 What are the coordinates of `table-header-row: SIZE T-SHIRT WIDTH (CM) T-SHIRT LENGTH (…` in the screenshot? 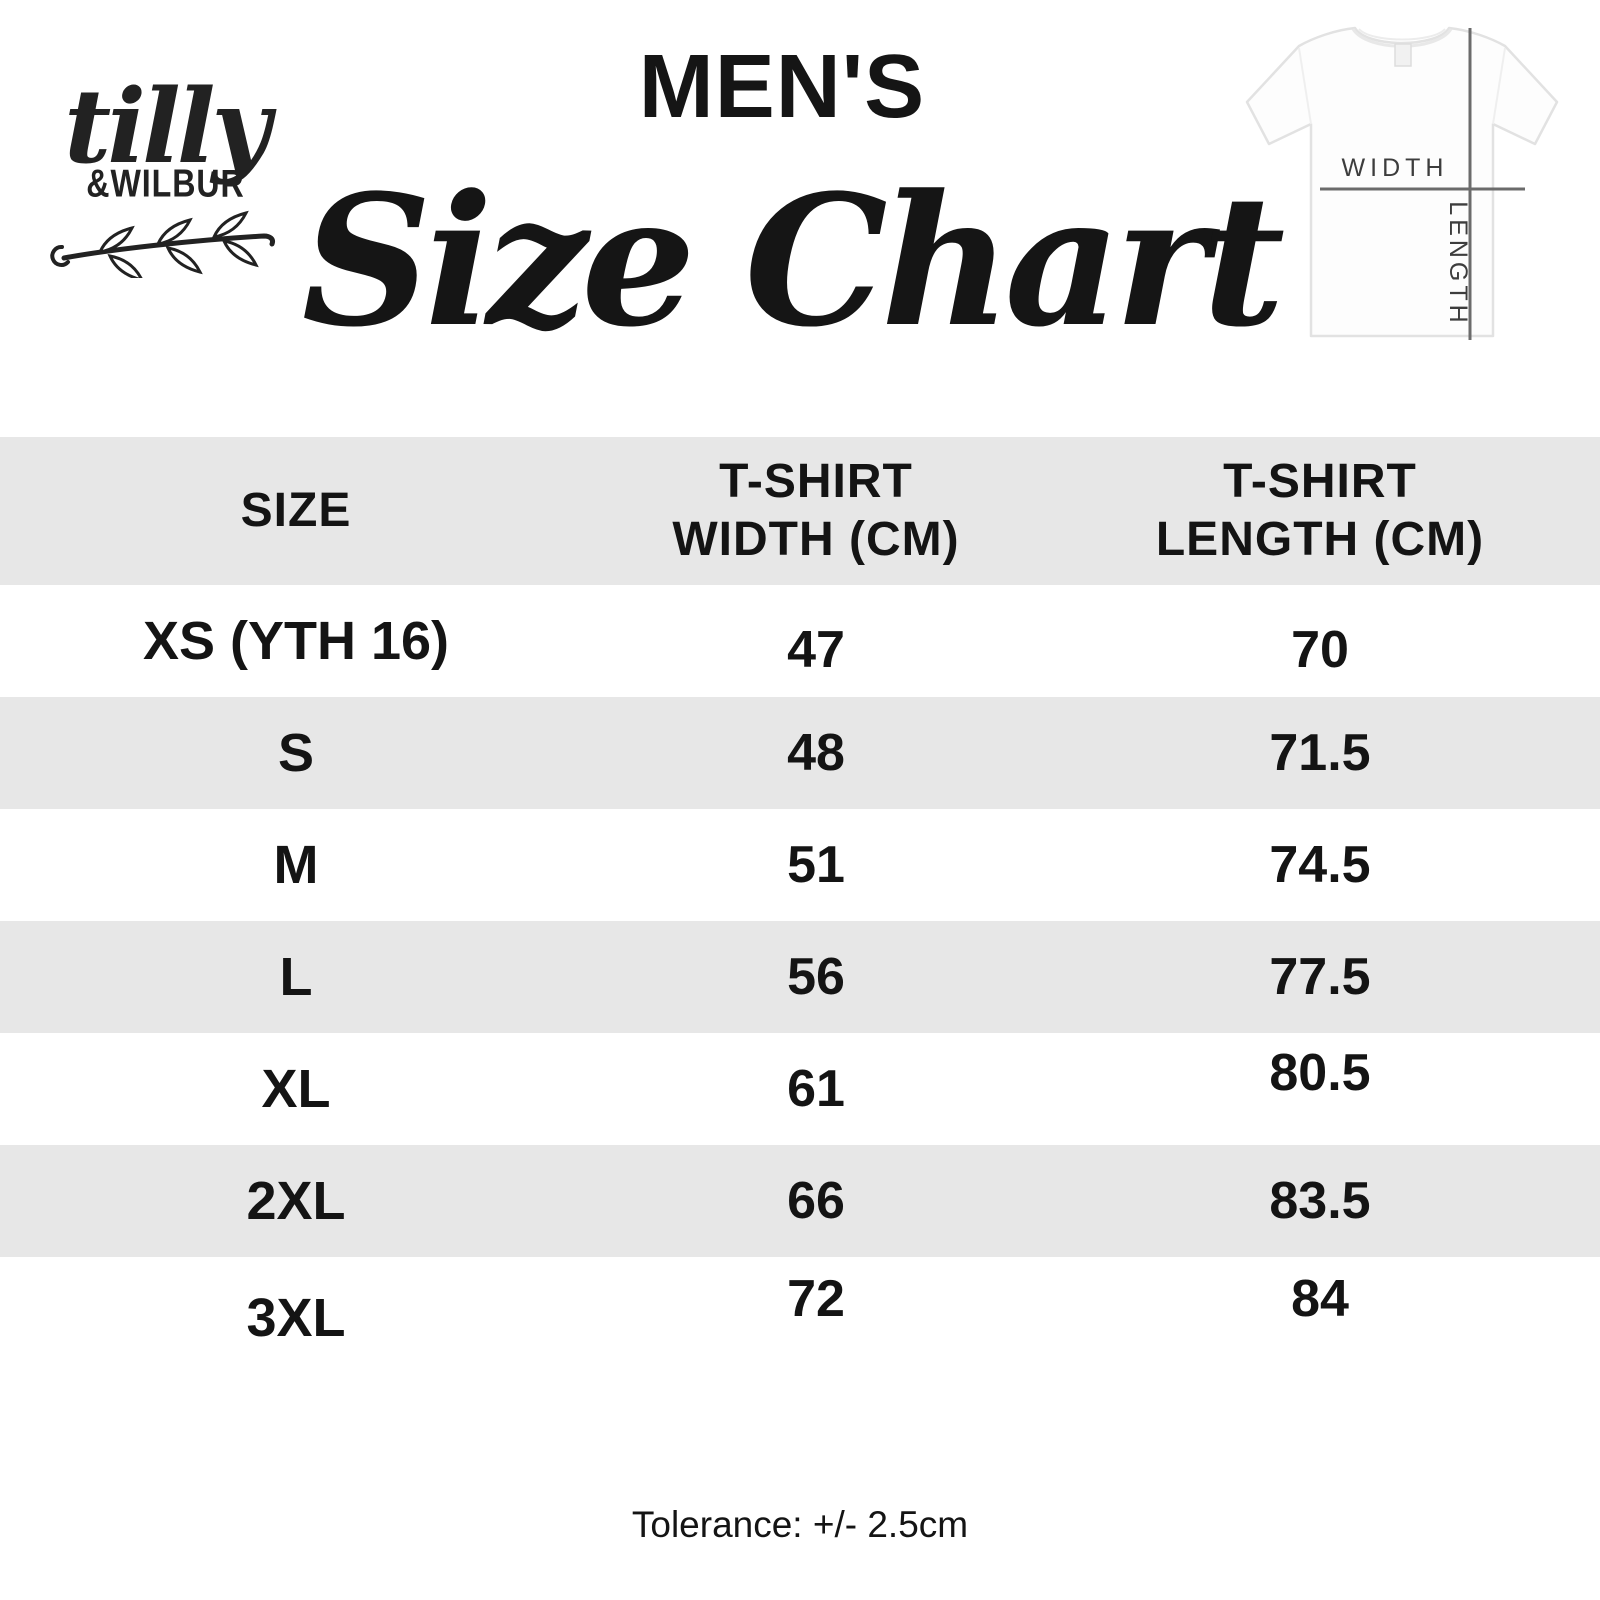 It's located at (800, 511).